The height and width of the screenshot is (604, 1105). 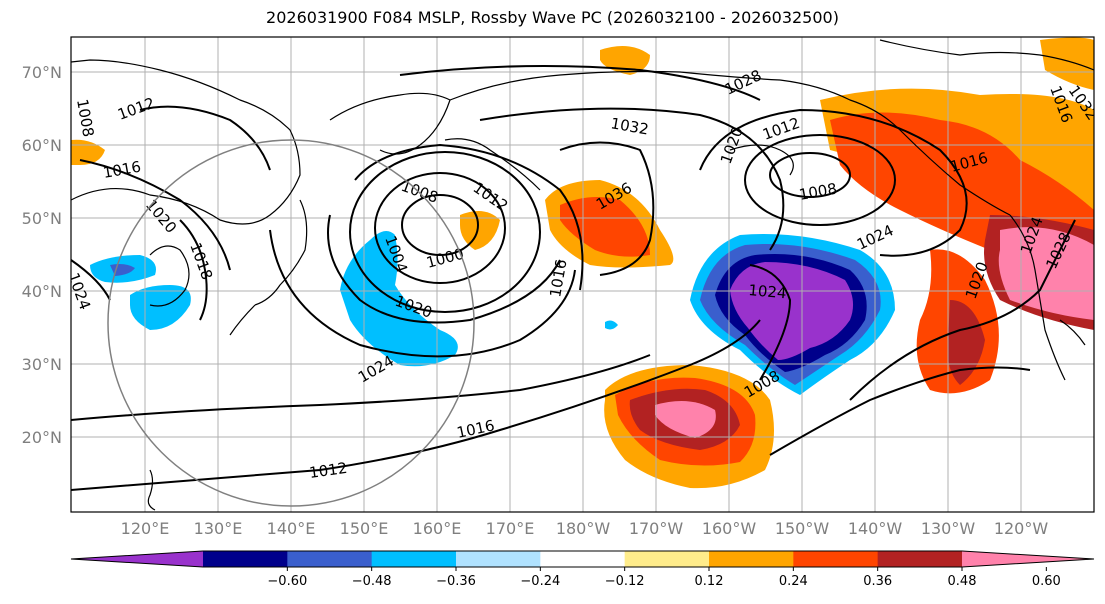 What do you see at coordinates (540, 581) in the screenshot?
I see `colorbar-tick-label: −0.24` at bounding box center [540, 581].